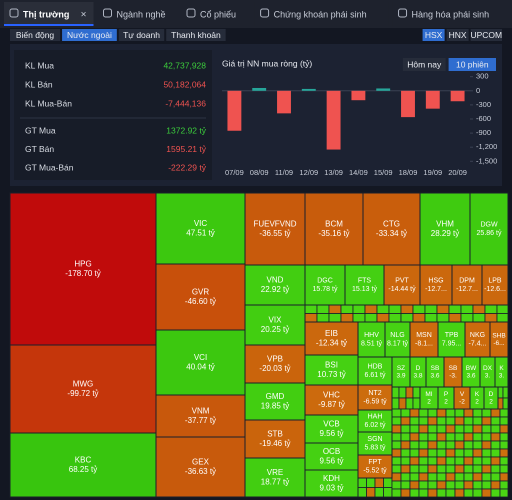 The image size is (512, 500). Describe the element at coordinates (371, 335) in the screenshot. I see `cell-name: HHV` at that location.